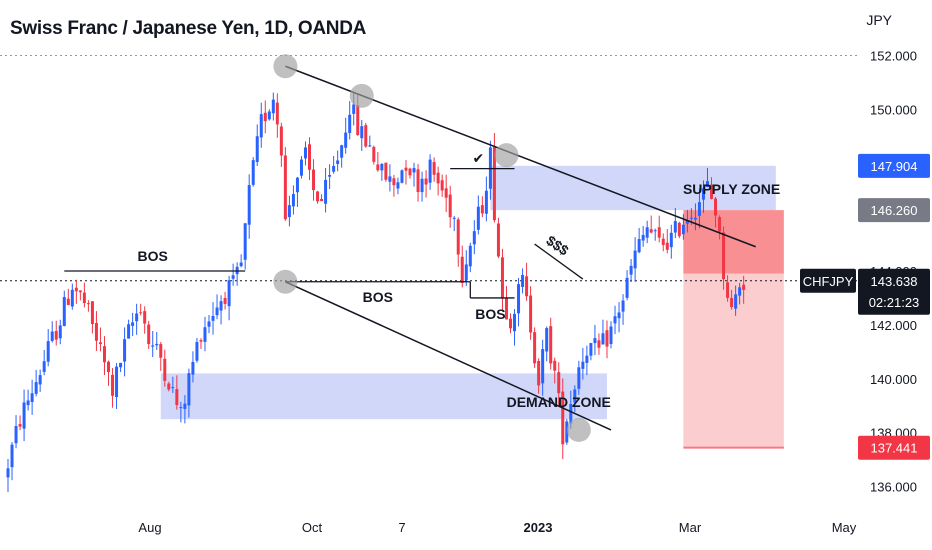 This screenshot has width=932, height=550. Describe the element at coordinates (490, 314) in the screenshot. I see `bos-label-3: BOS` at that location.